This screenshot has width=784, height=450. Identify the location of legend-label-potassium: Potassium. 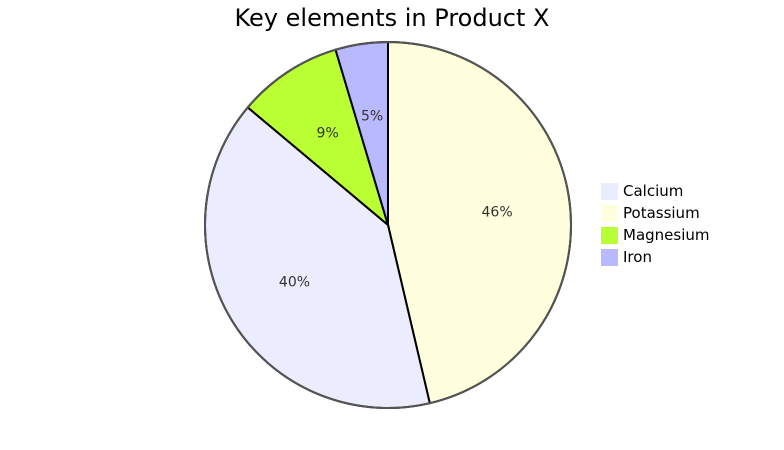
(661, 213).